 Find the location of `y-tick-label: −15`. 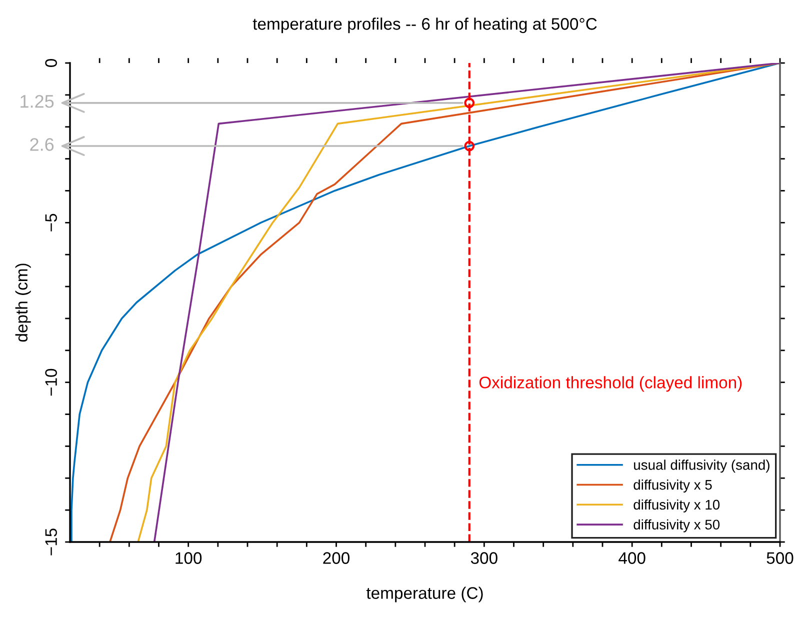

y-tick-label: −15 is located at coordinates (51, 542).